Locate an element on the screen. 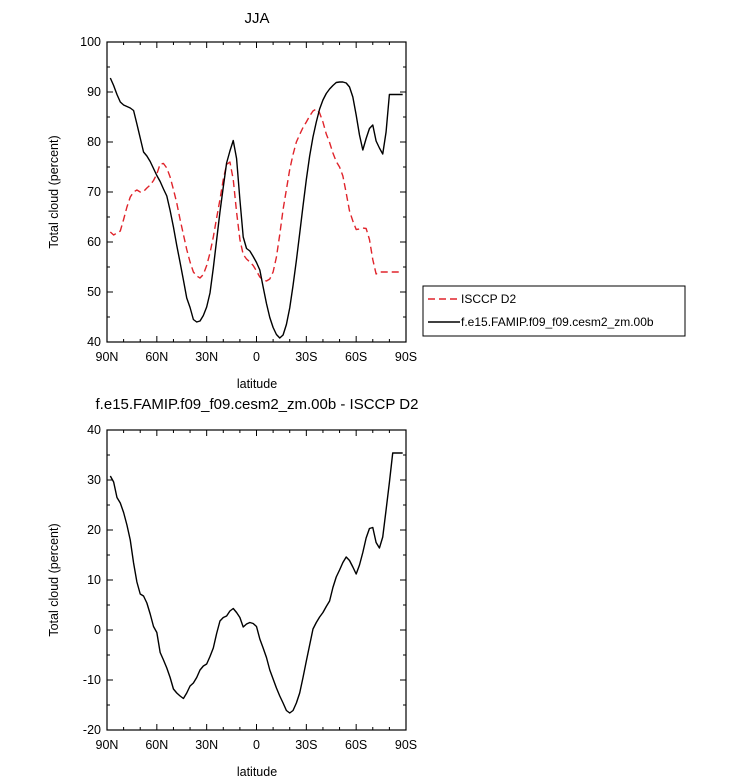  bottom-x-tick-label: 30N is located at coordinates (206, 745).